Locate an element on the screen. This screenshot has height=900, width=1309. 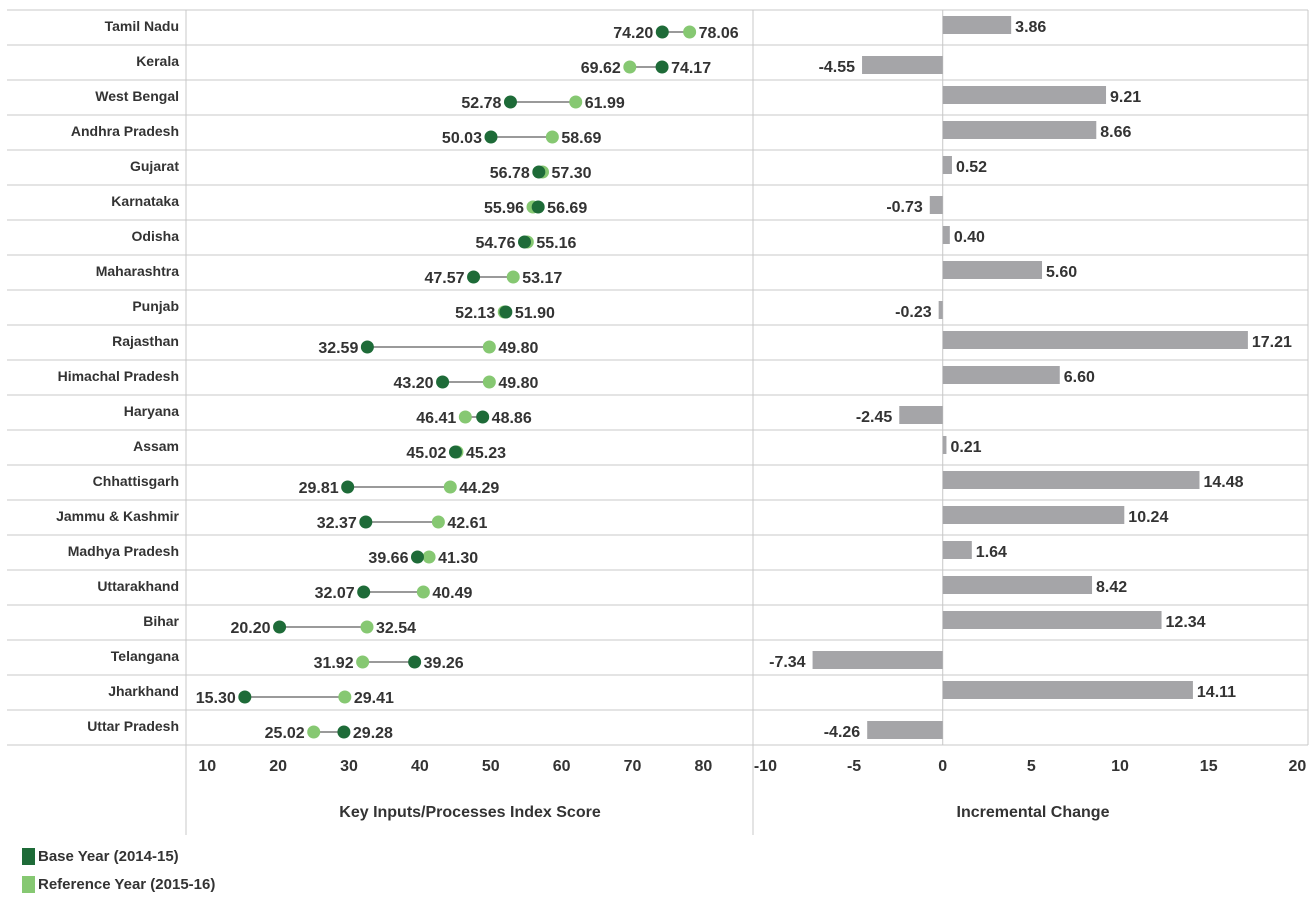
dumbbell-min-label: 39.66 is located at coordinates (388, 558).